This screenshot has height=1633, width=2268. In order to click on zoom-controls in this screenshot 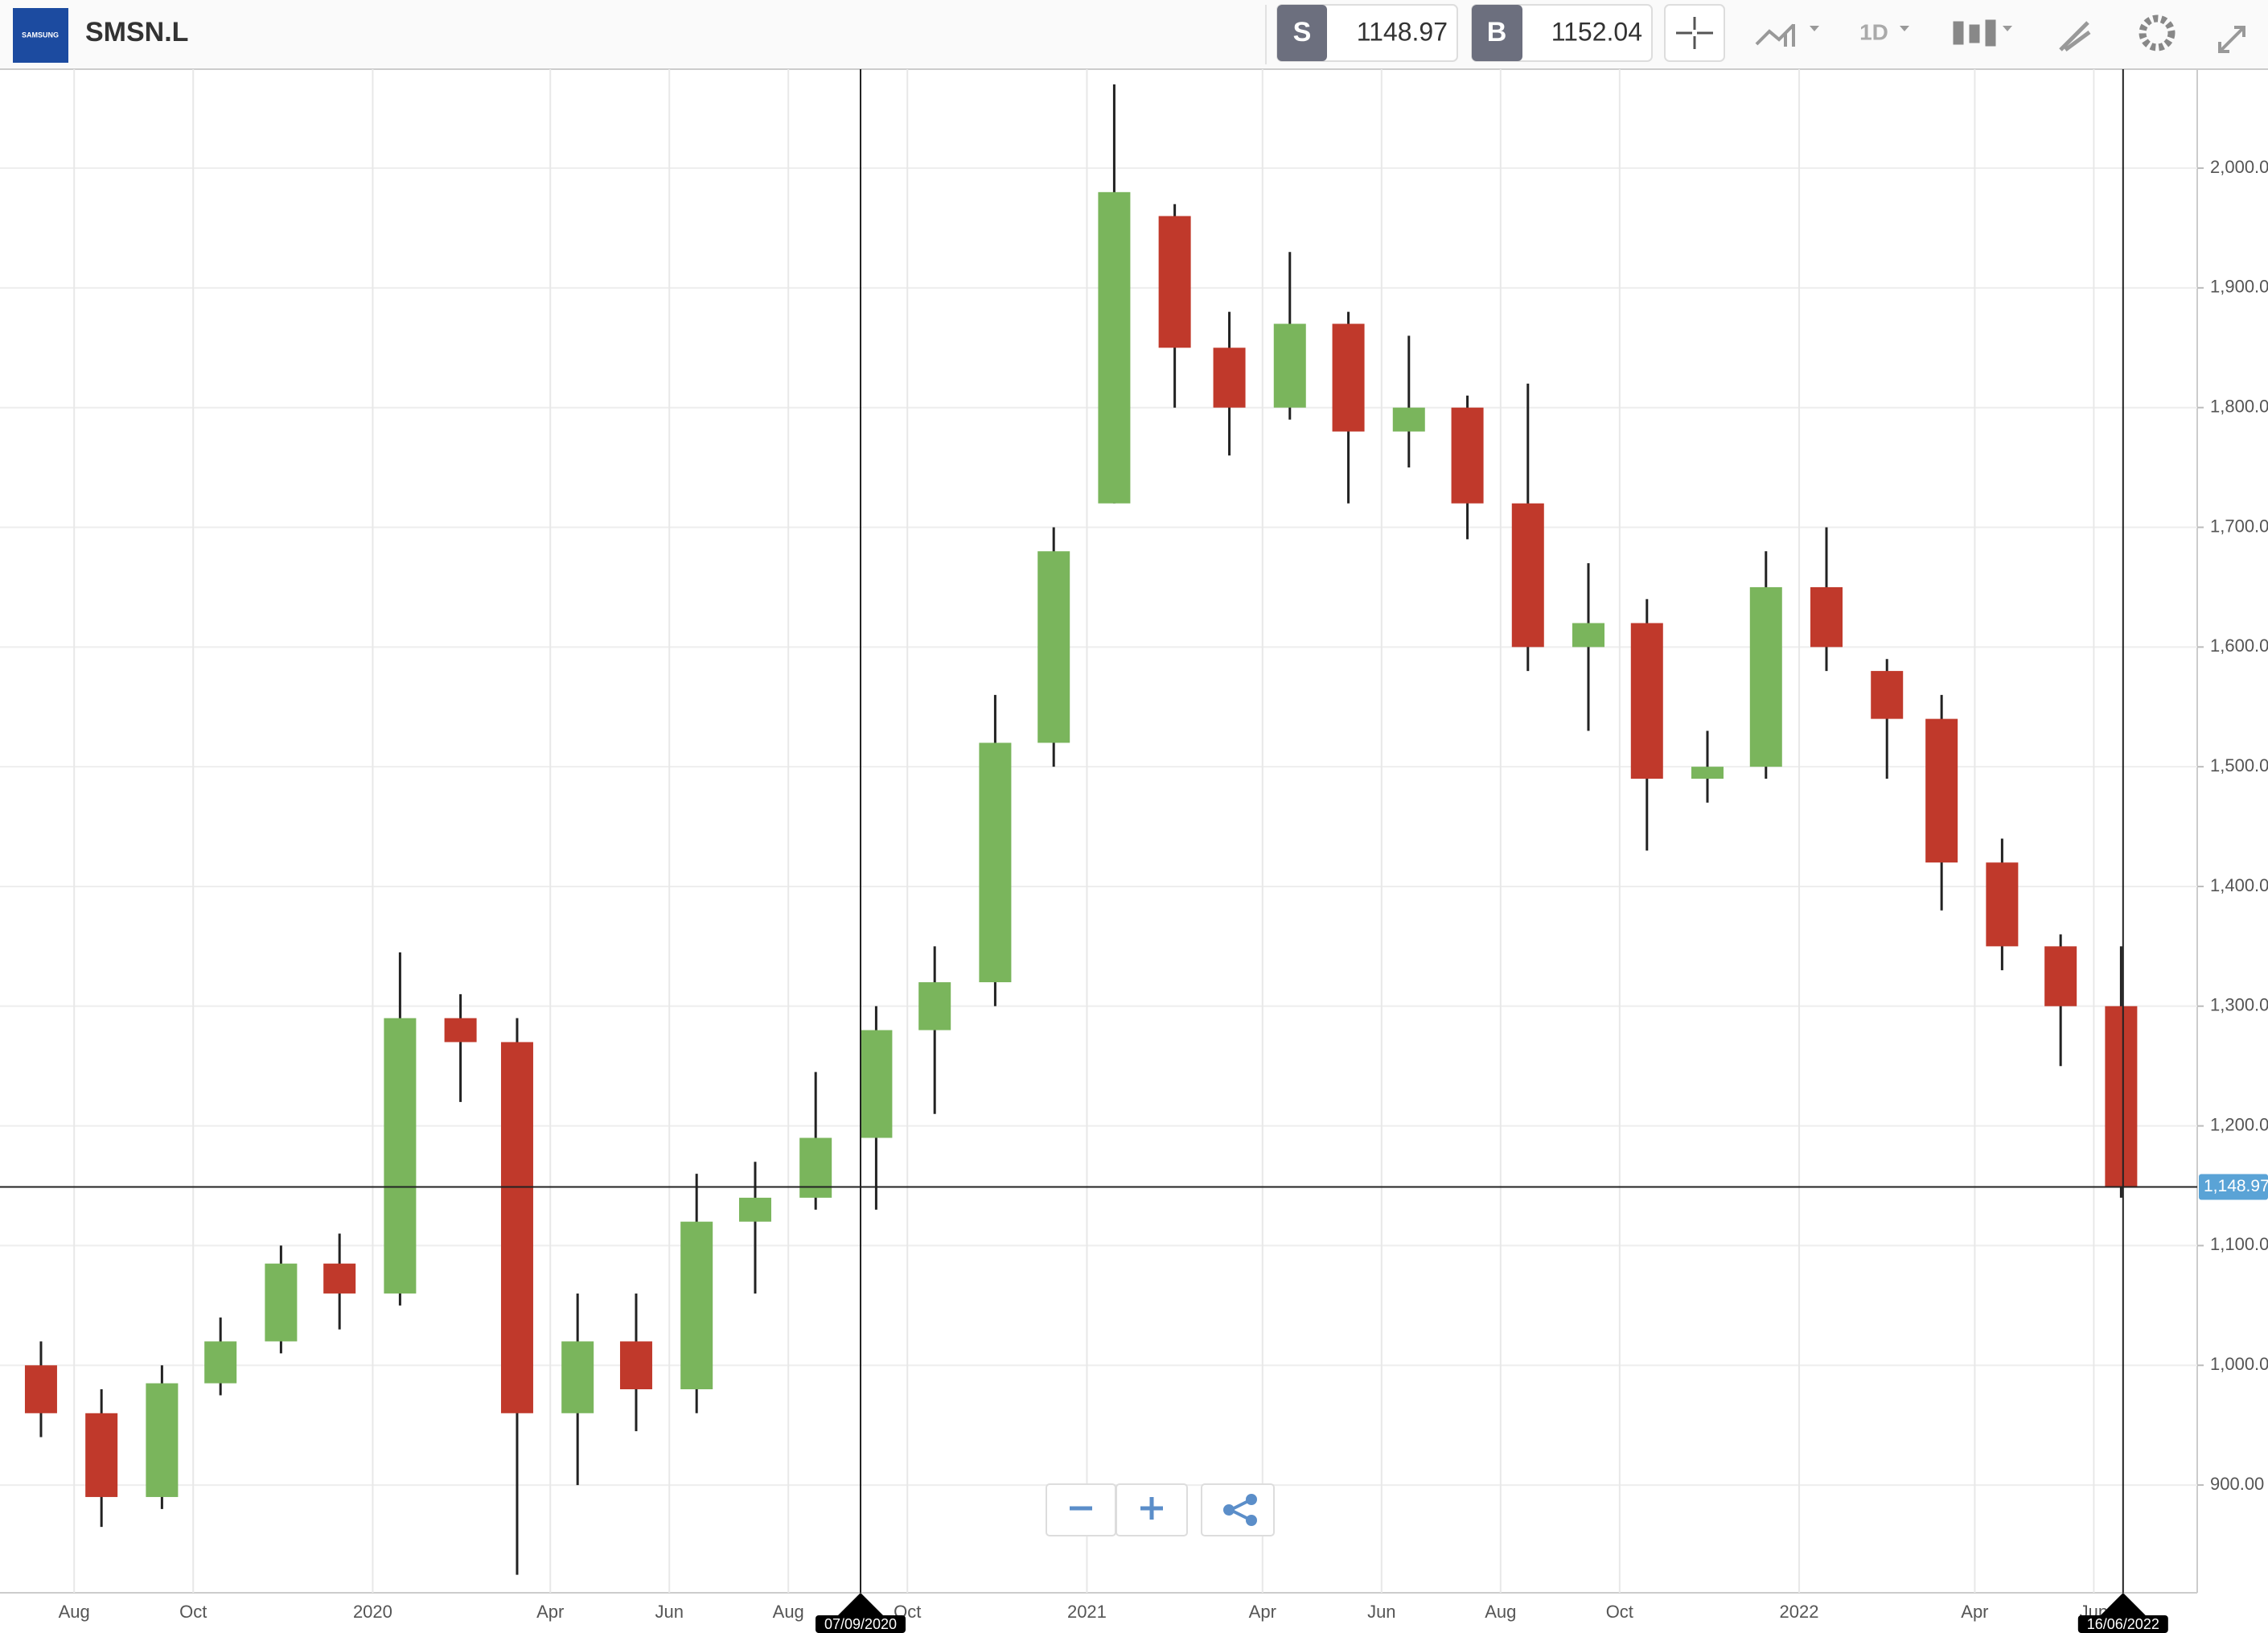, I will do `click(1160, 1509)`.